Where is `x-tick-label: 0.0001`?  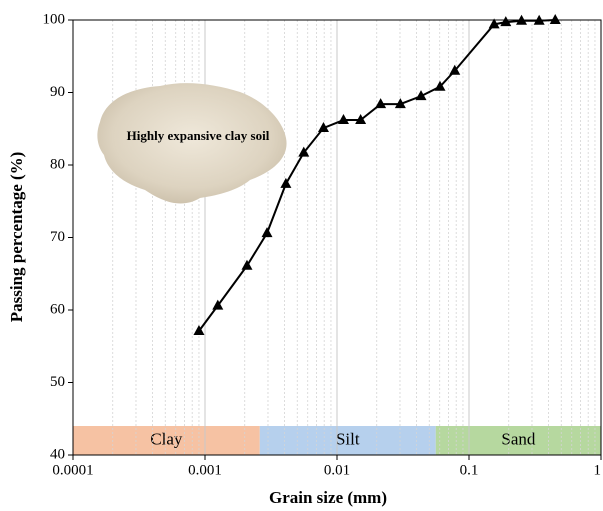
x-tick-label: 0.0001 is located at coordinates (72, 470).